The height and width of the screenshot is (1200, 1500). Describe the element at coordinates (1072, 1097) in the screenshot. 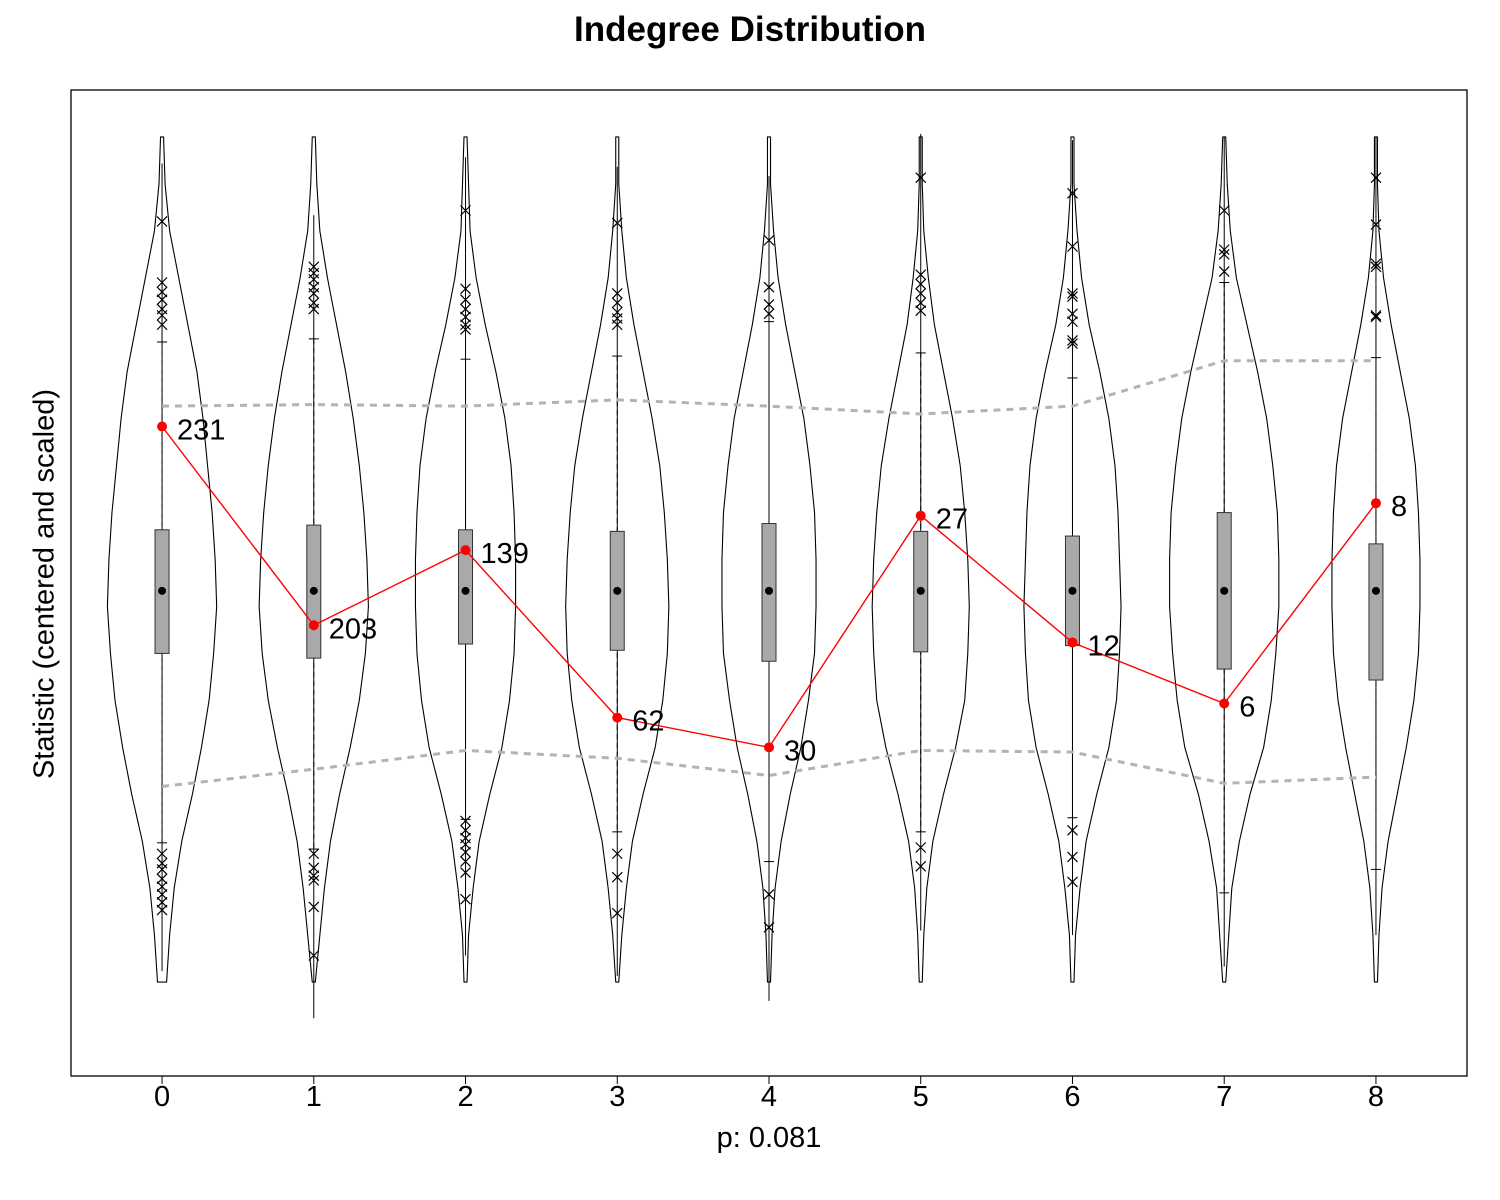

I see `x-tick-label: 6` at that location.